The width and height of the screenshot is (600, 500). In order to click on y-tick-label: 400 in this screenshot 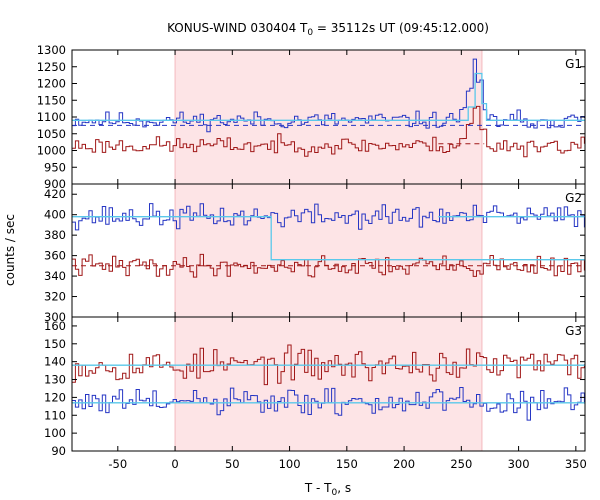, I will do `click(55, 215)`.